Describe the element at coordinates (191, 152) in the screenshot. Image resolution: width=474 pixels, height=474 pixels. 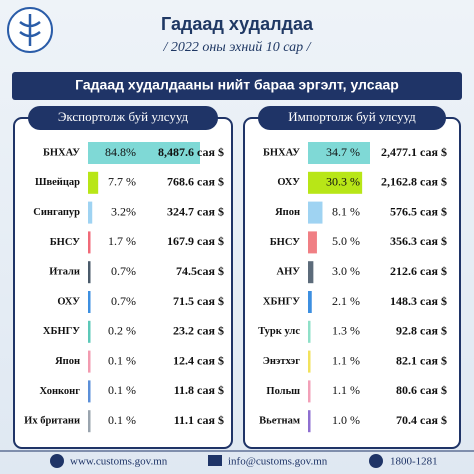
I see `amount-label: 8,487.6 сая $` at that location.